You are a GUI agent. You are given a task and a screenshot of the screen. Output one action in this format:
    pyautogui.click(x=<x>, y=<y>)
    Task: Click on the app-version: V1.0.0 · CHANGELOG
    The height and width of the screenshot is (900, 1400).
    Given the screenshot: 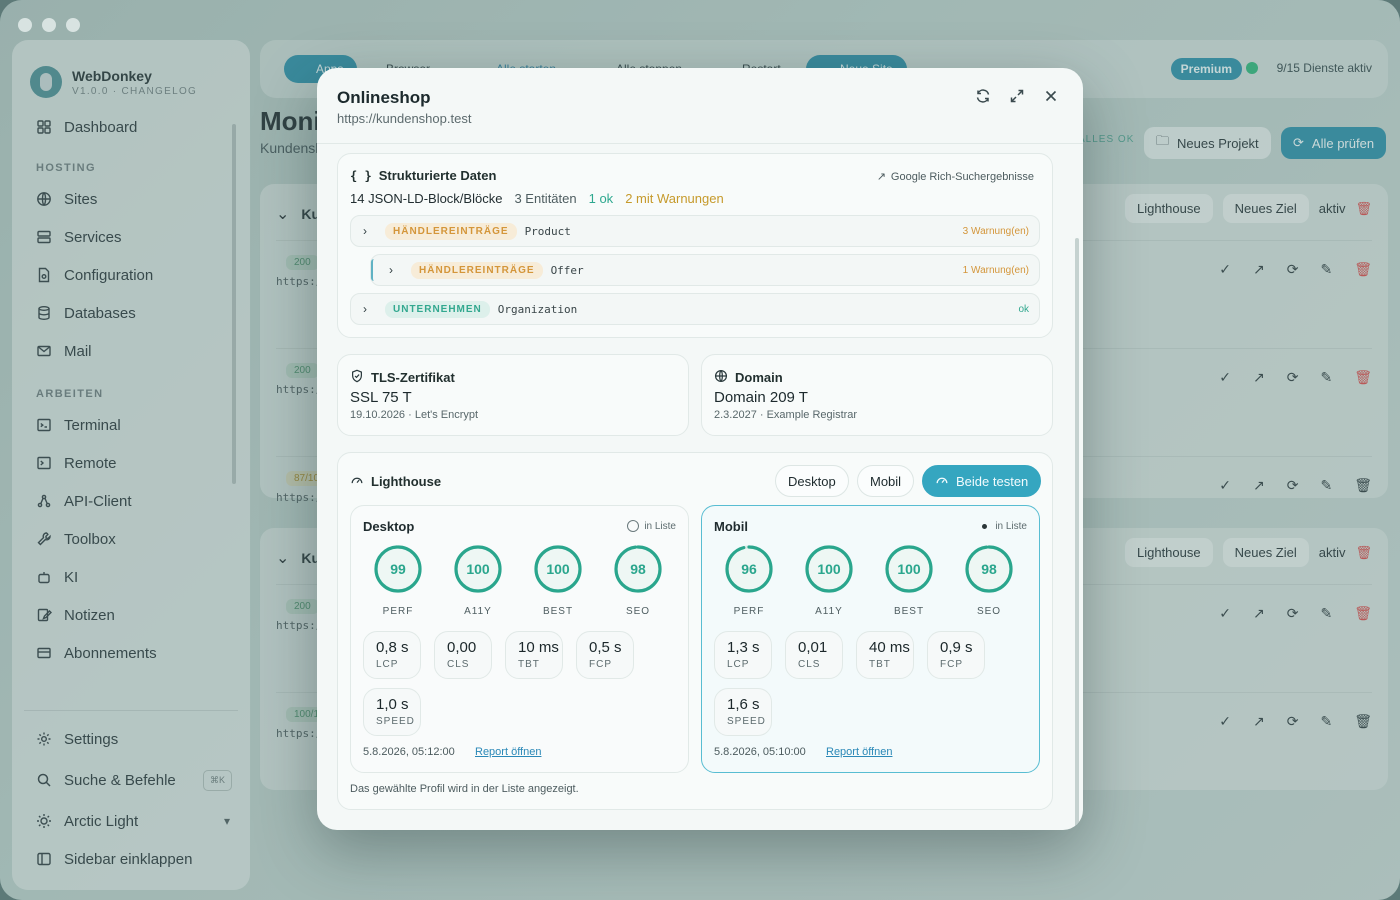 What is the action you would take?
    pyautogui.click(x=135, y=91)
    